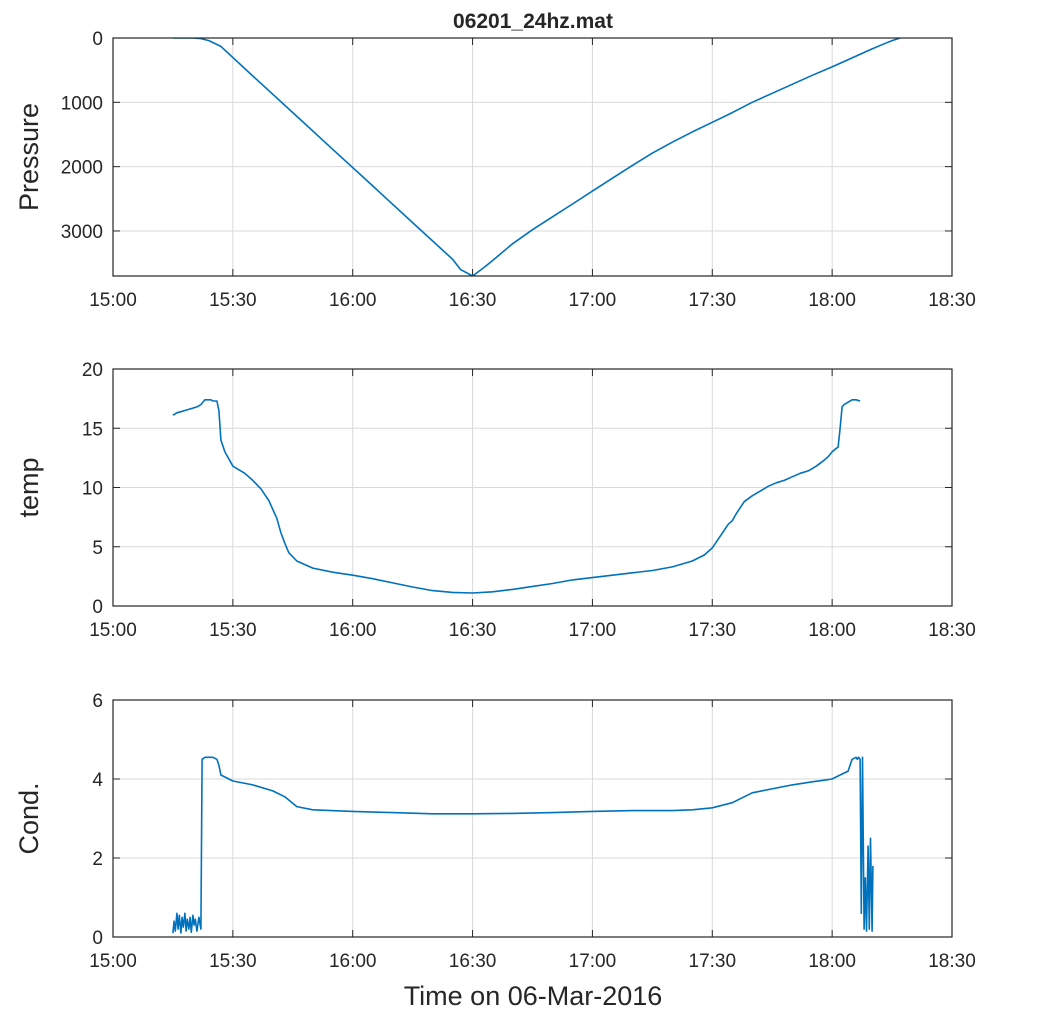 This screenshot has width=1050, height=1020. I want to click on pressure-y-tick-label: 0, so click(97, 39).